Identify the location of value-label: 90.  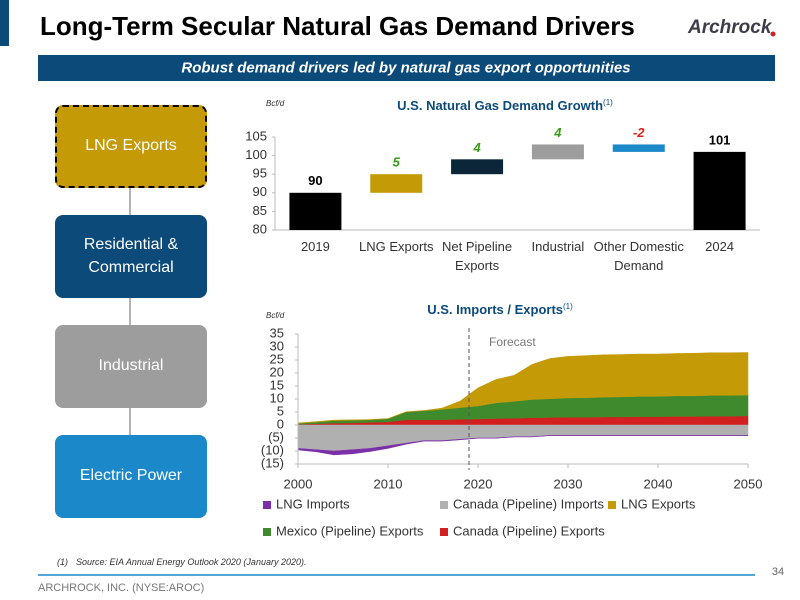
(315, 180).